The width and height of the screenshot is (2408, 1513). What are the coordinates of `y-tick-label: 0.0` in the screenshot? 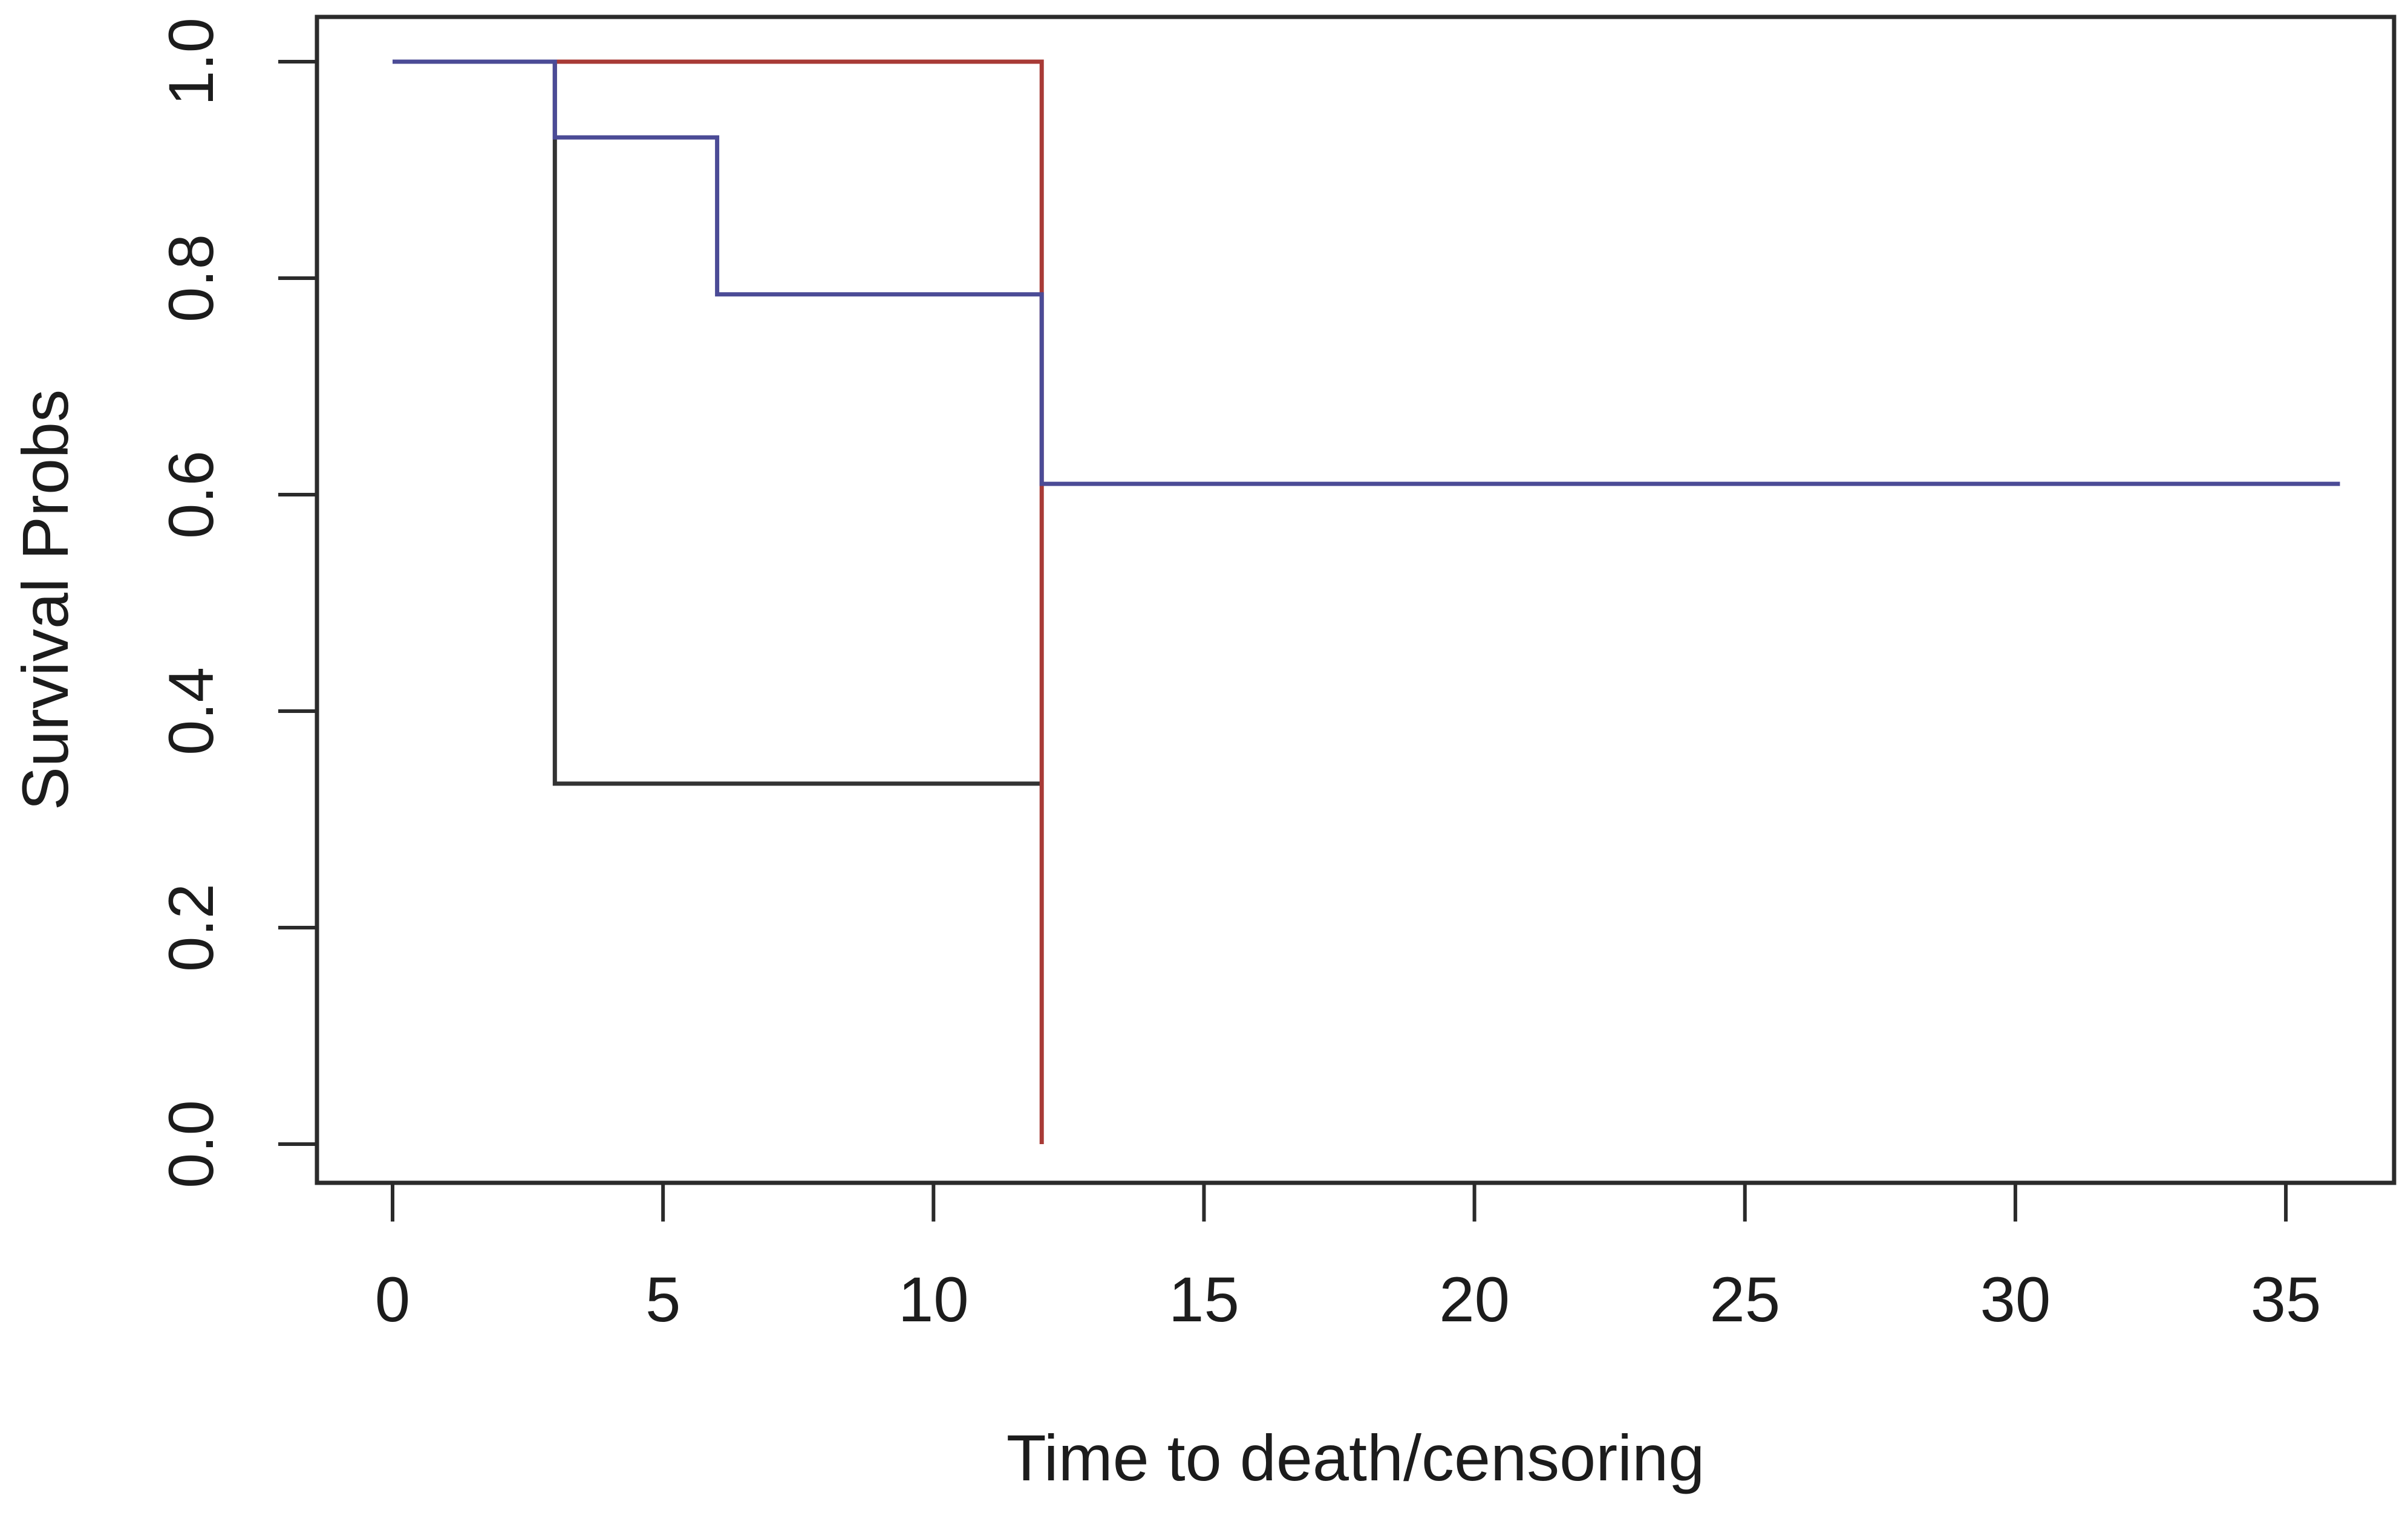 It's located at (191, 1144).